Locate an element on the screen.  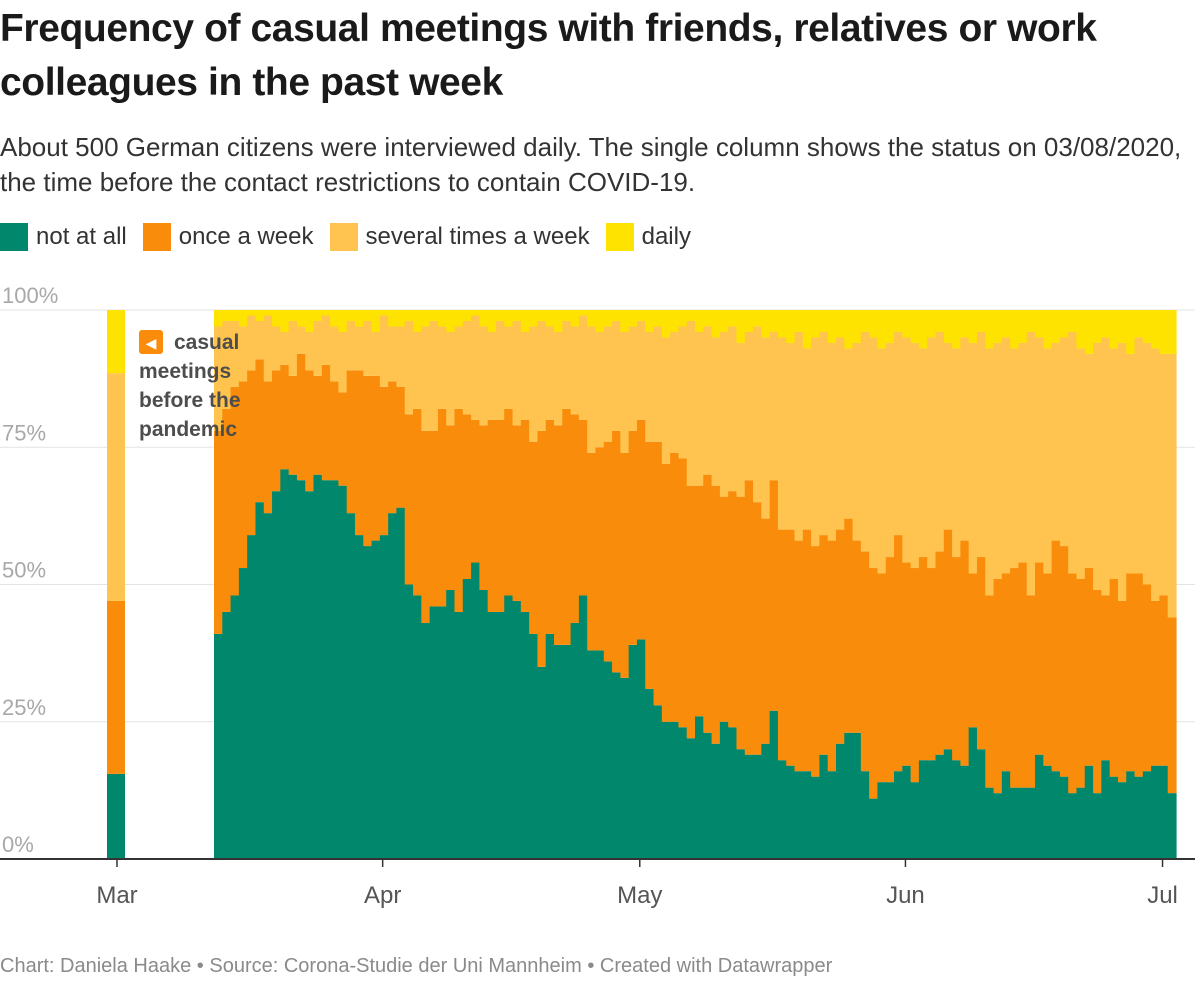
legend-swatch-daily is located at coordinates (619, 237).